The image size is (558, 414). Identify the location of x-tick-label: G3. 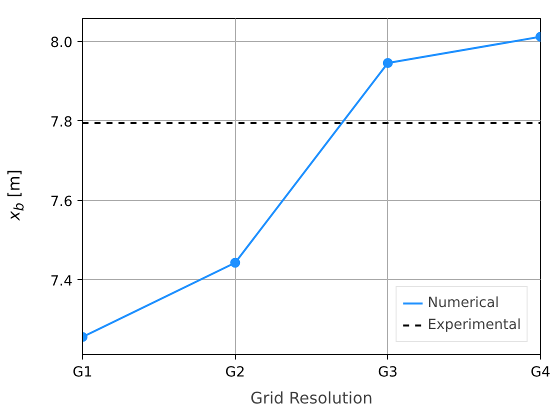
(388, 372).